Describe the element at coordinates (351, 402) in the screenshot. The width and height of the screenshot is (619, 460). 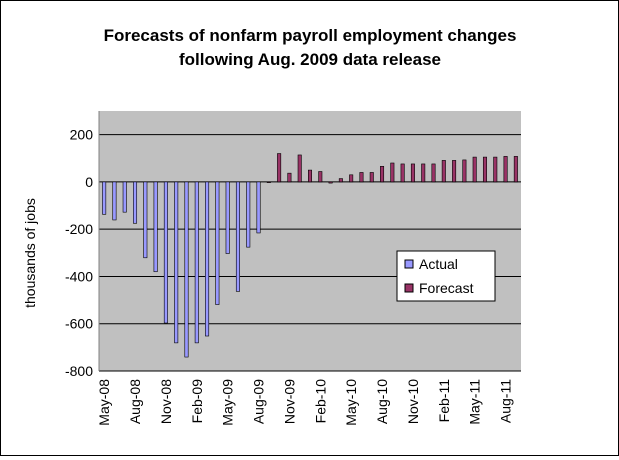
I see `x-tick-label: May-10` at that location.